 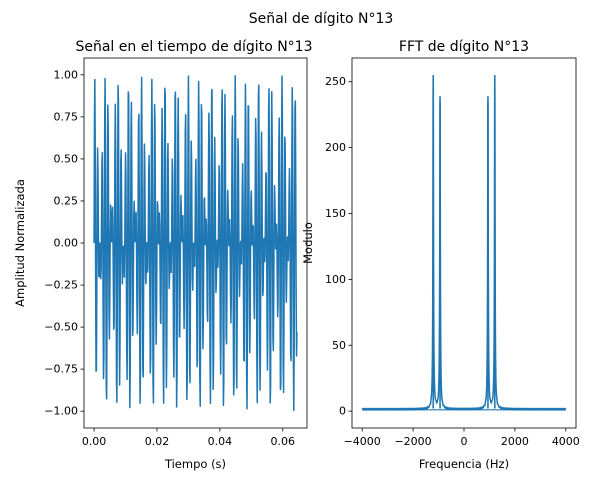 What do you see at coordinates (335, 147) in the screenshot?
I see `y-tick-label: 200` at bounding box center [335, 147].